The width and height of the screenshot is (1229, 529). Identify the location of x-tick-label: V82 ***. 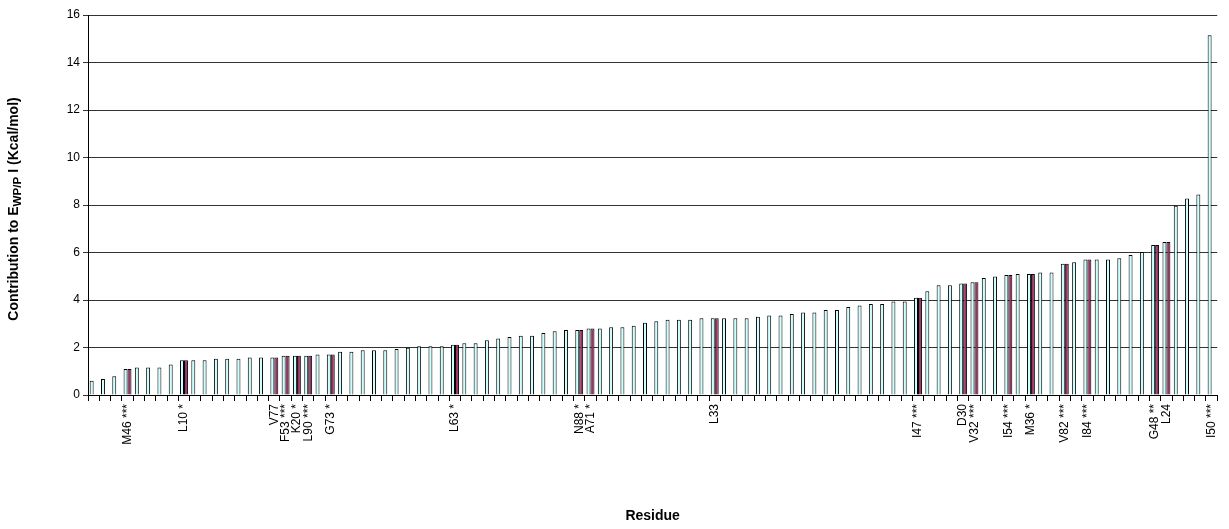
(1064, 423).